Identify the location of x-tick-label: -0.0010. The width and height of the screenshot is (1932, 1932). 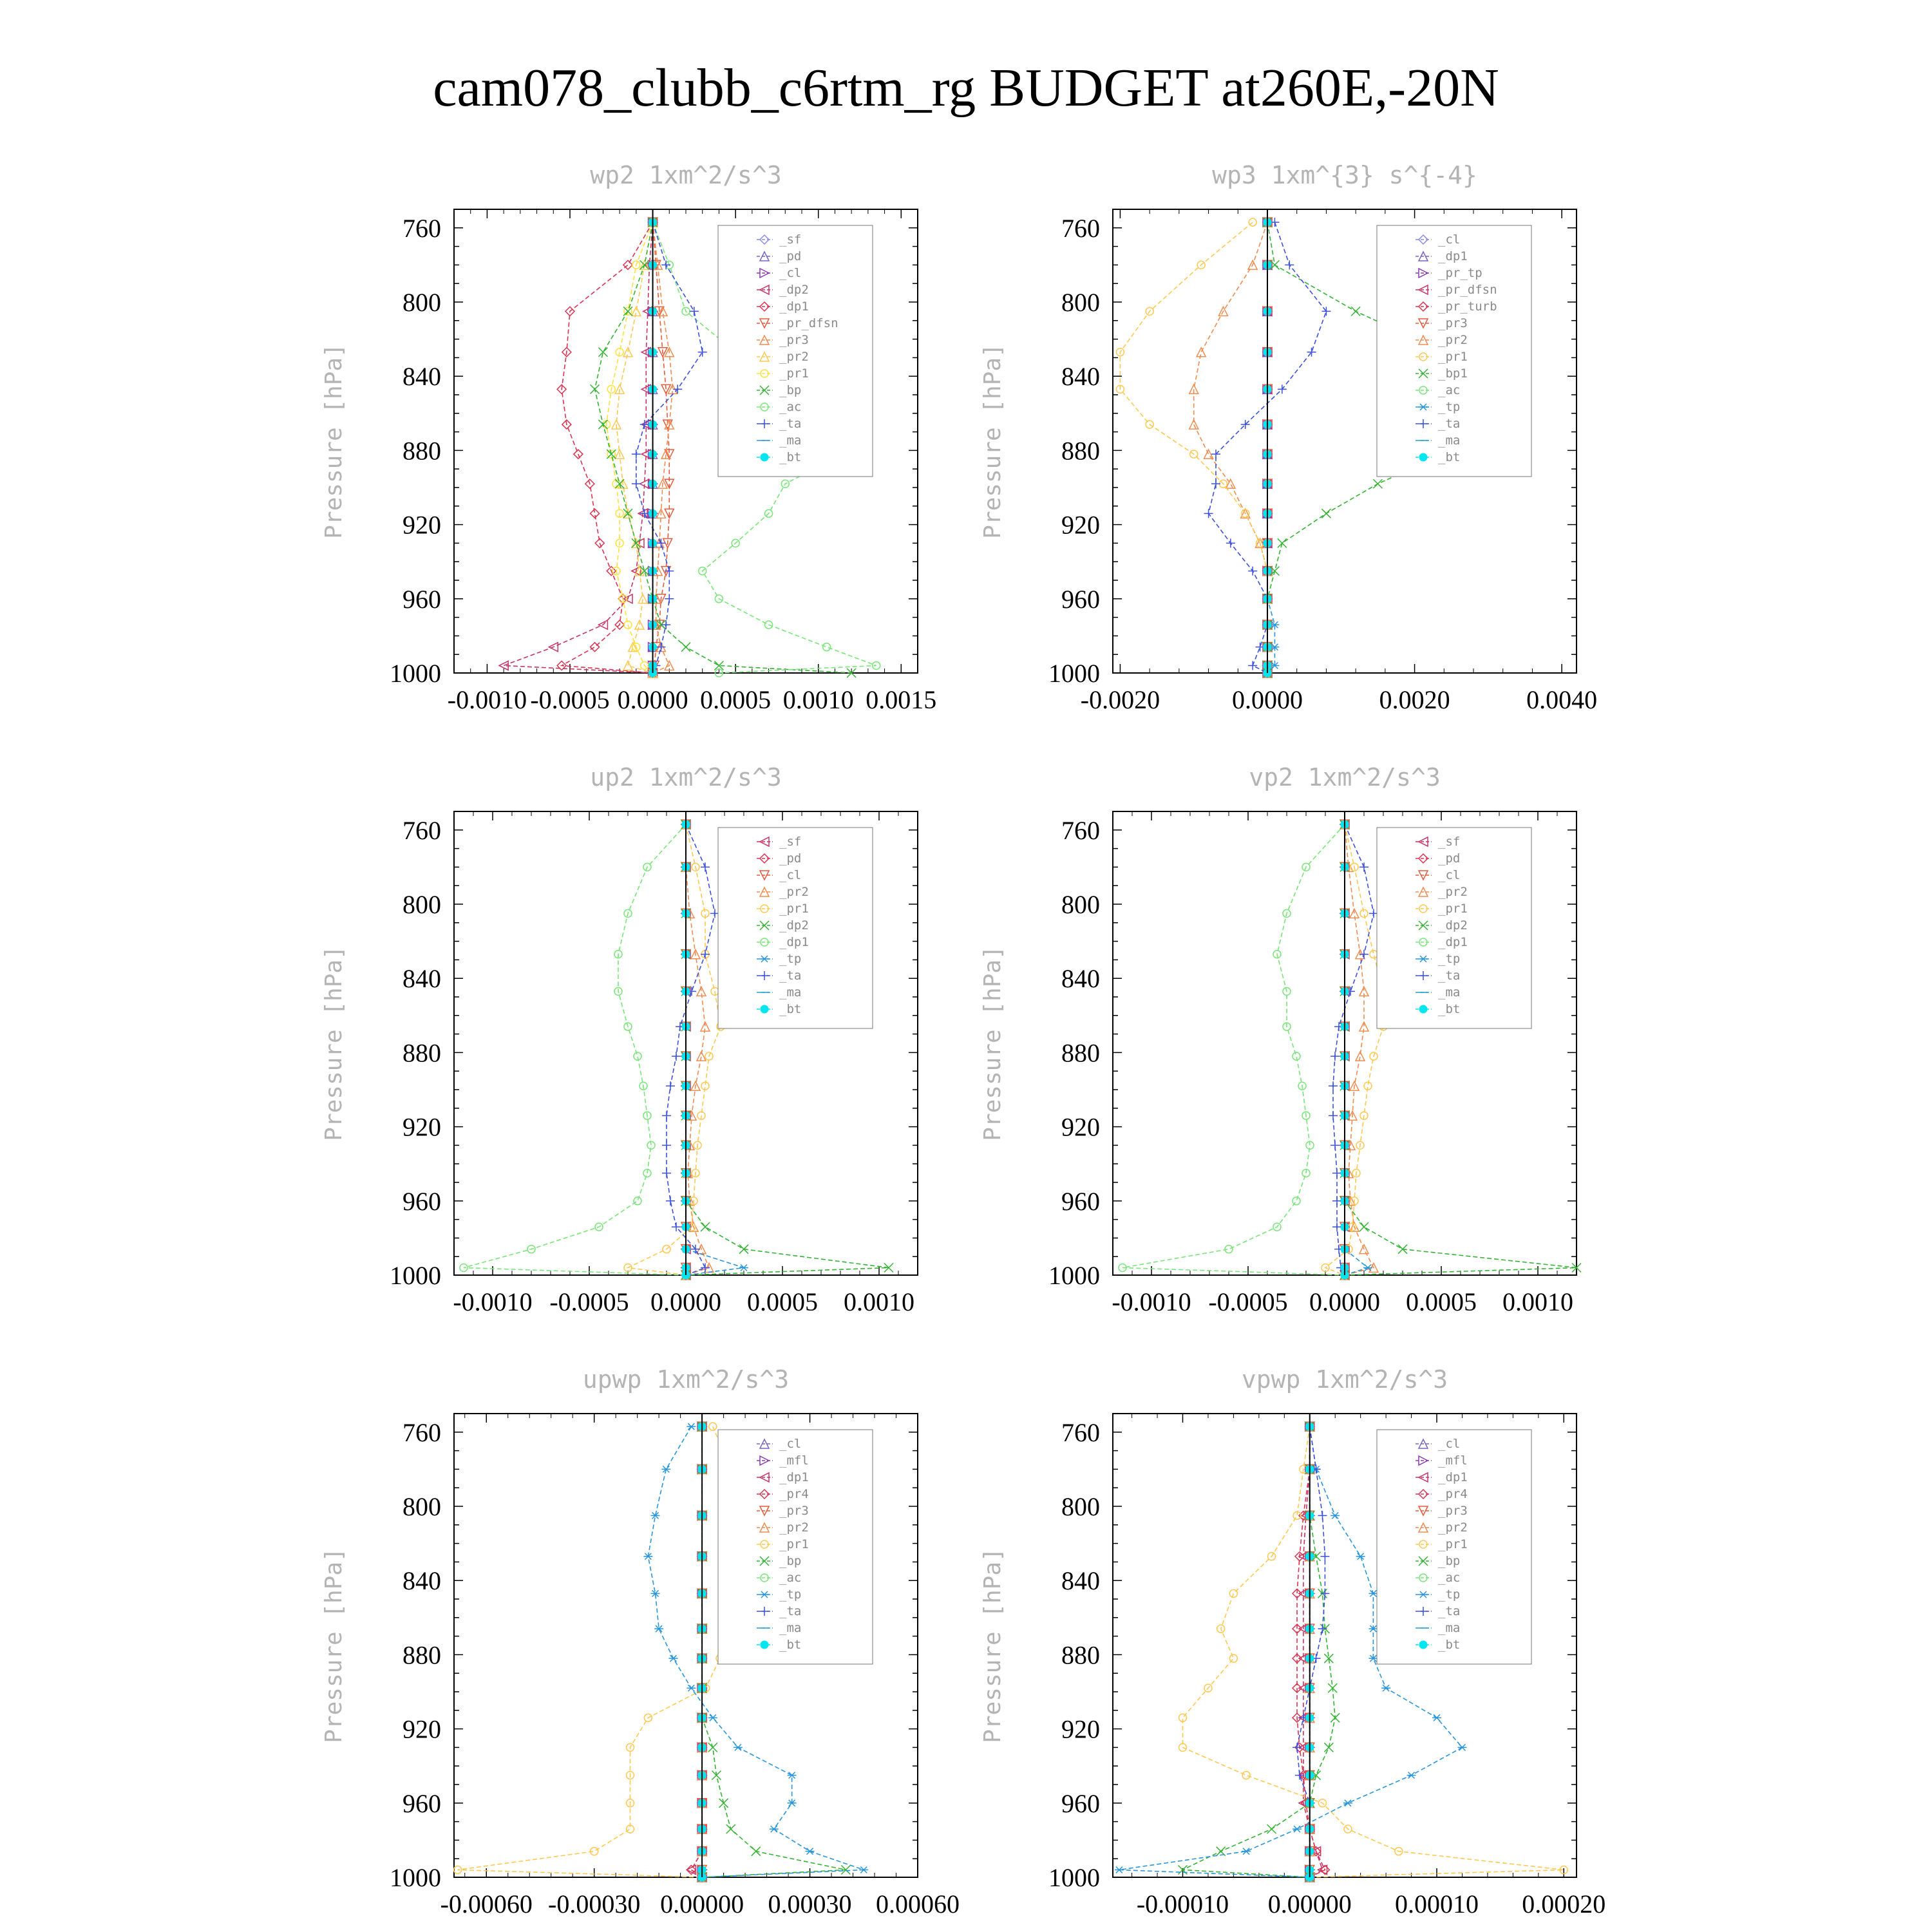
(487, 699).